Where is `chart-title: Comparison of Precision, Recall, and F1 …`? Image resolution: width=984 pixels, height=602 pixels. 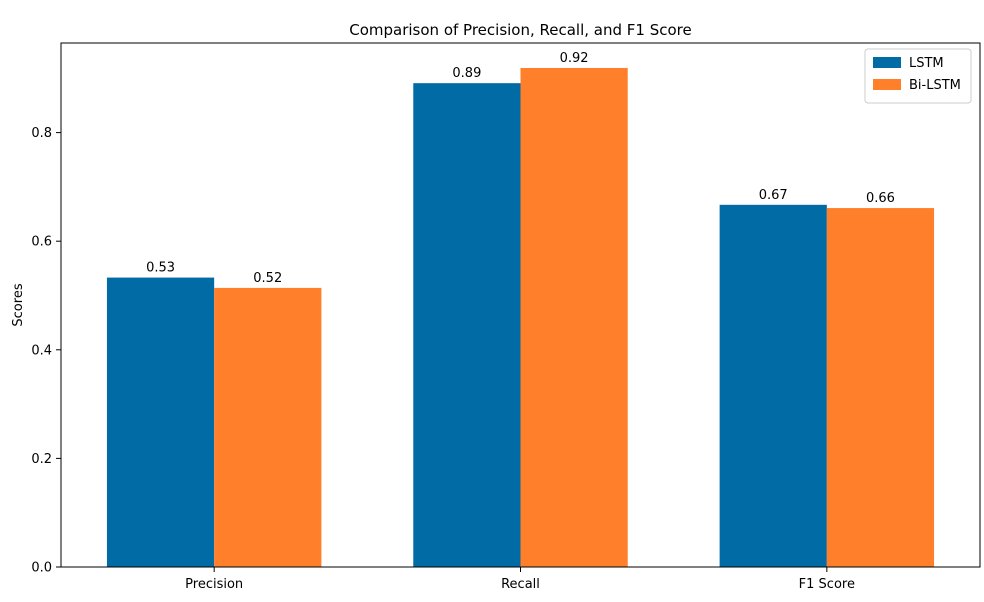 chart-title: Comparison of Precision, Recall, and F1 … is located at coordinates (520, 30).